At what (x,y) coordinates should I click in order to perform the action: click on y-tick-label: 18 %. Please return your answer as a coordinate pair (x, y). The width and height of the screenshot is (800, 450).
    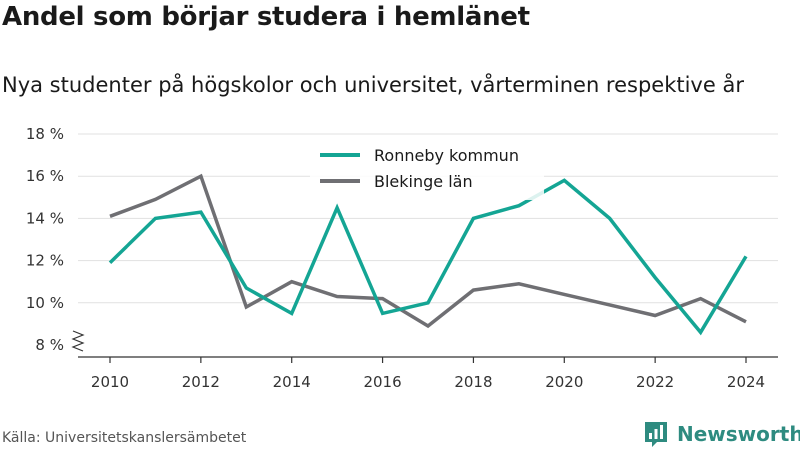
    Looking at the image, I should click on (45, 134).